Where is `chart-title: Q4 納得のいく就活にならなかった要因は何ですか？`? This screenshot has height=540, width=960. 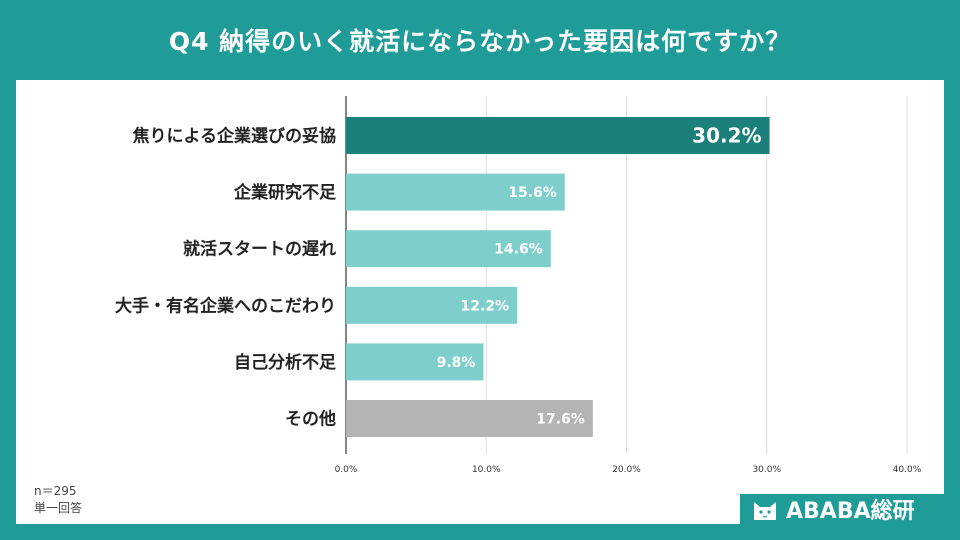 chart-title: Q4 納得のいく就活にならなかった要因は何ですか？ is located at coordinates (480, 41).